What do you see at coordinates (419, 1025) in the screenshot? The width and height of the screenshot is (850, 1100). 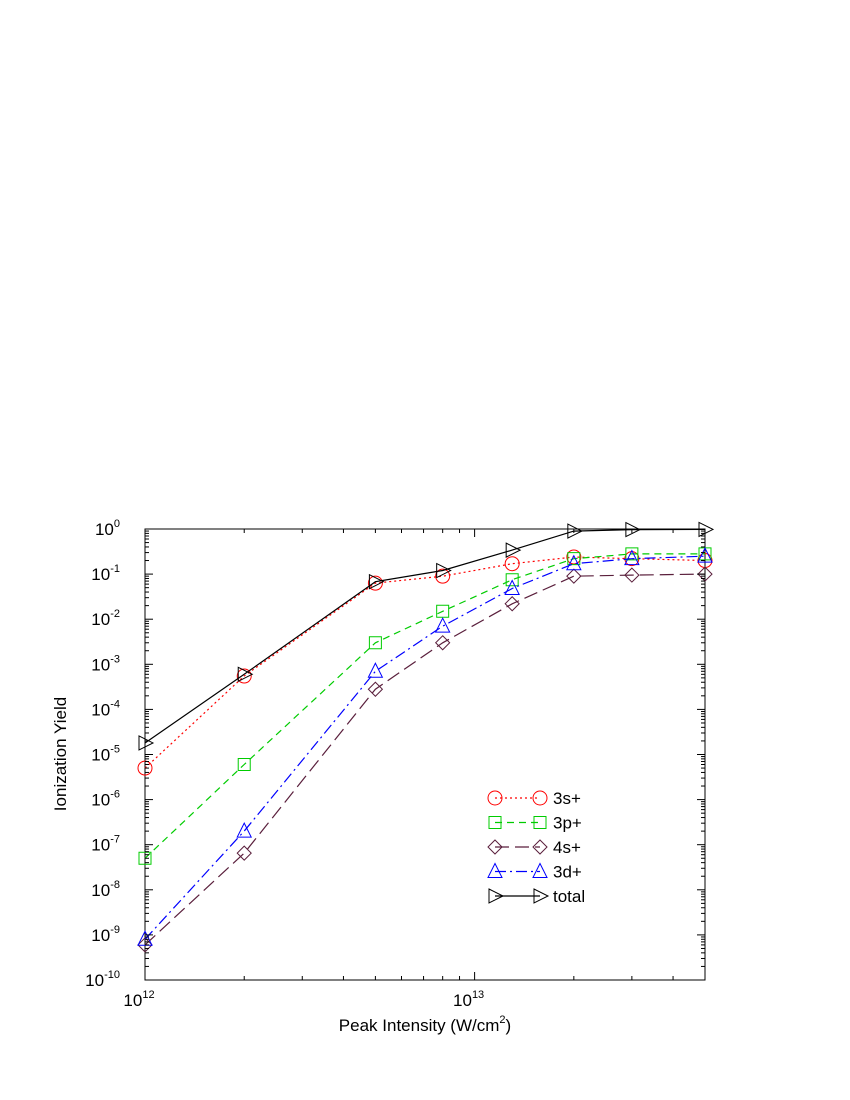 I see `x-axis-label-main: Peak Intensity (W/cm` at bounding box center [419, 1025].